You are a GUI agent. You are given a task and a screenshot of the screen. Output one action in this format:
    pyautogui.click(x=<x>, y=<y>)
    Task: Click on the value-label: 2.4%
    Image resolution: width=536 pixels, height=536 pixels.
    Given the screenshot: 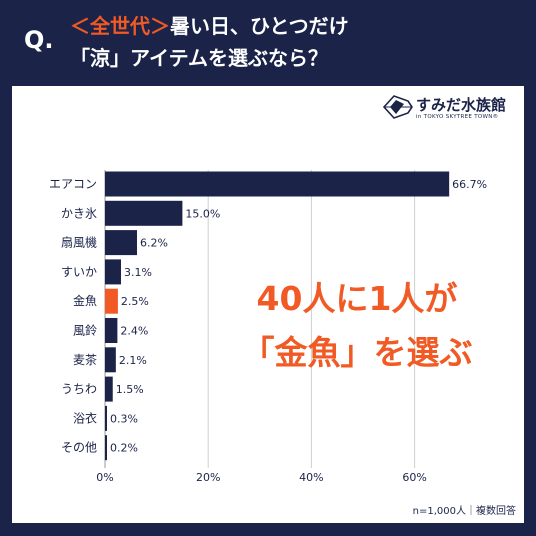 What is the action you would take?
    pyautogui.click(x=134, y=331)
    